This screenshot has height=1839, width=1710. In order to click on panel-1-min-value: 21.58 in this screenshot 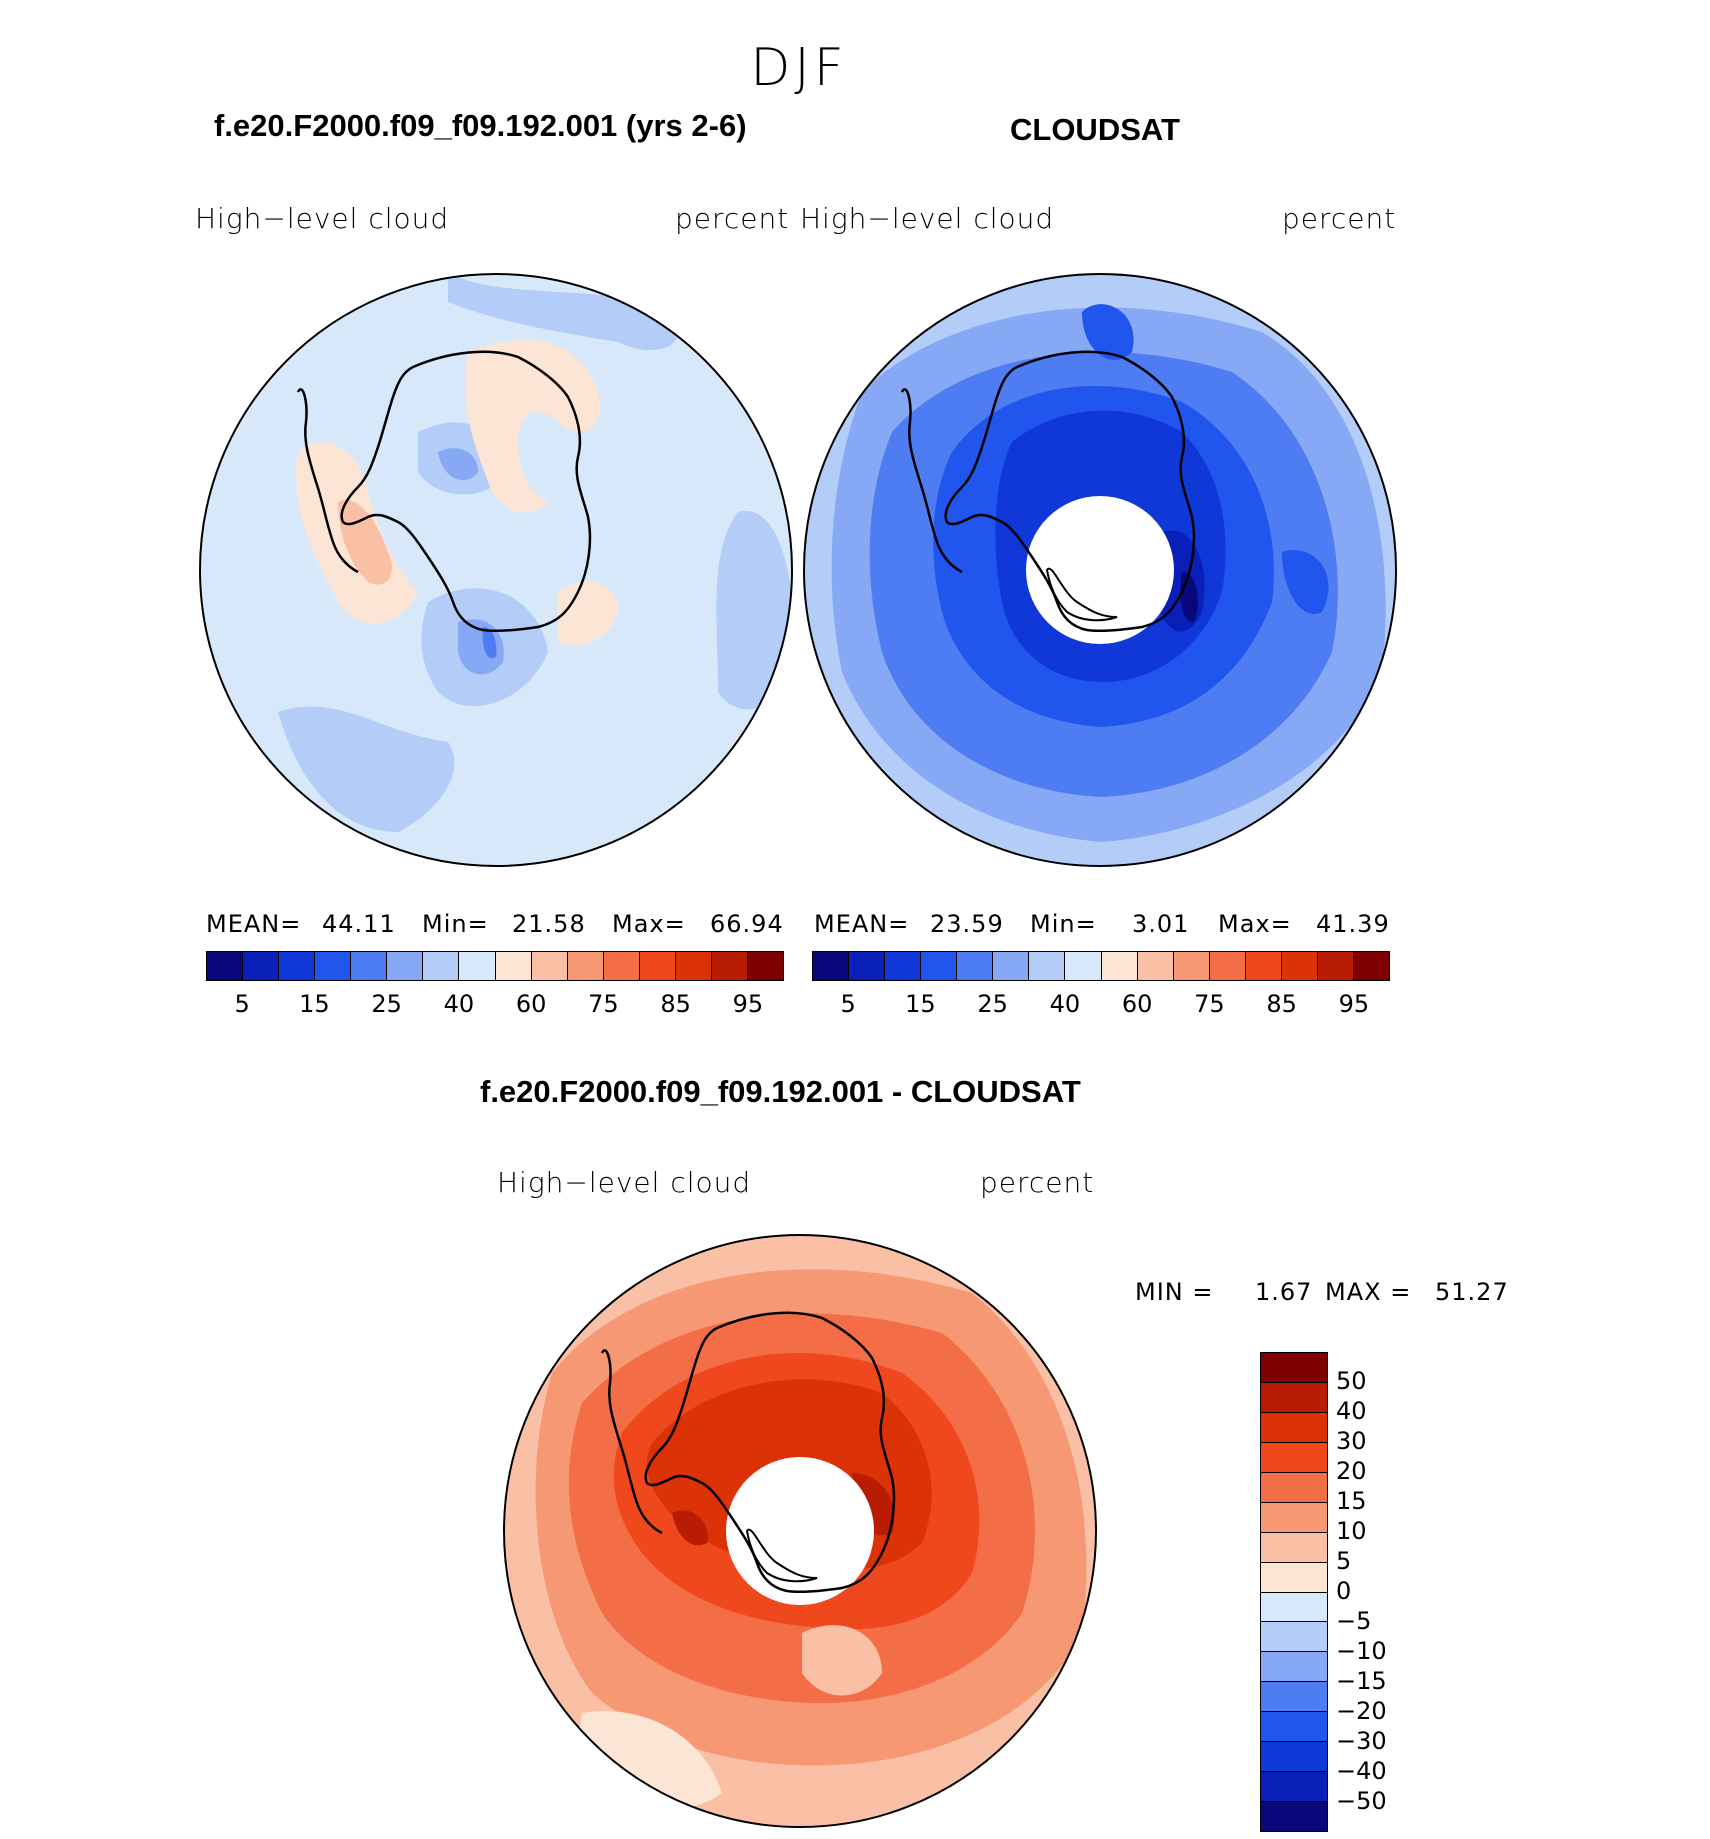, I will do `click(549, 924)`.